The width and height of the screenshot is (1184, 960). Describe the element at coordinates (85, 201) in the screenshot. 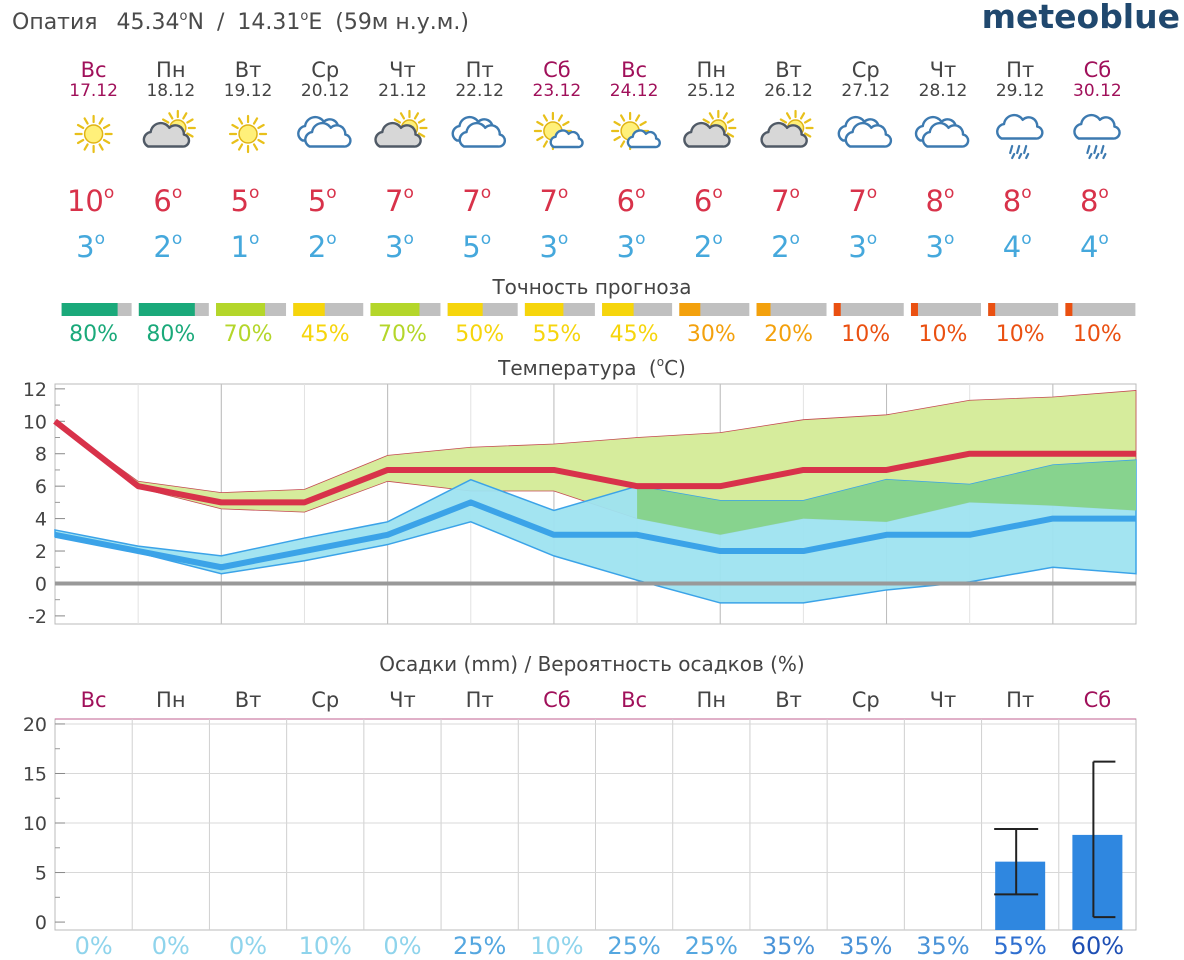

I see `max-temp-value: 10` at that location.